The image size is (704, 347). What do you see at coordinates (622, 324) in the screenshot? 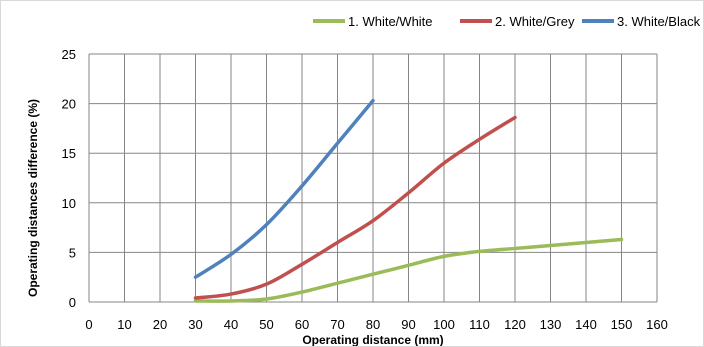
I see `x-tick-label: 150` at bounding box center [622, 324].